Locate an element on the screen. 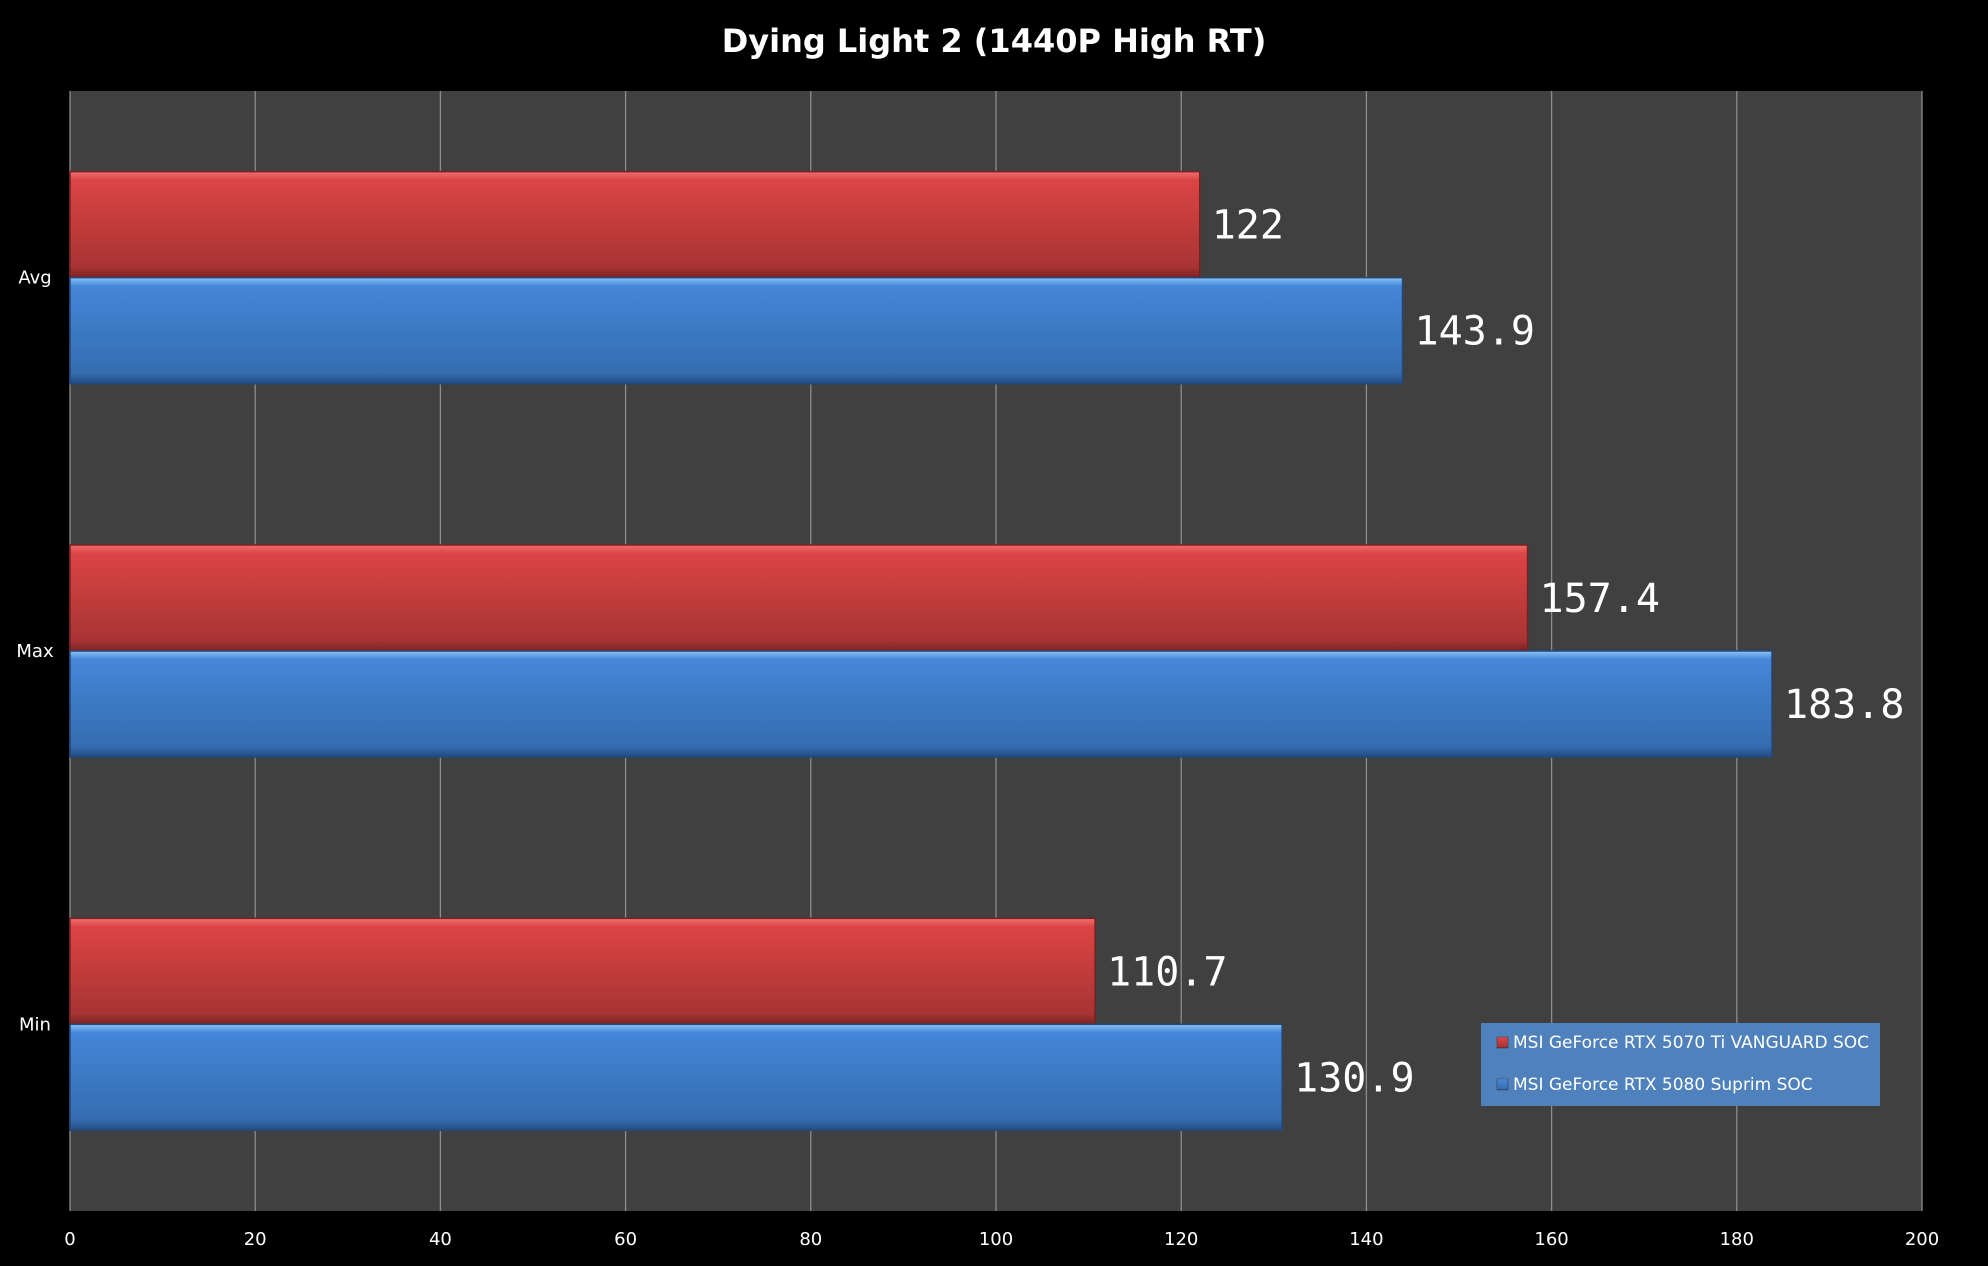 This screenshot has width=1988, height=1266. x-tick-label: 200 is located at coordinates (1922, 1239).